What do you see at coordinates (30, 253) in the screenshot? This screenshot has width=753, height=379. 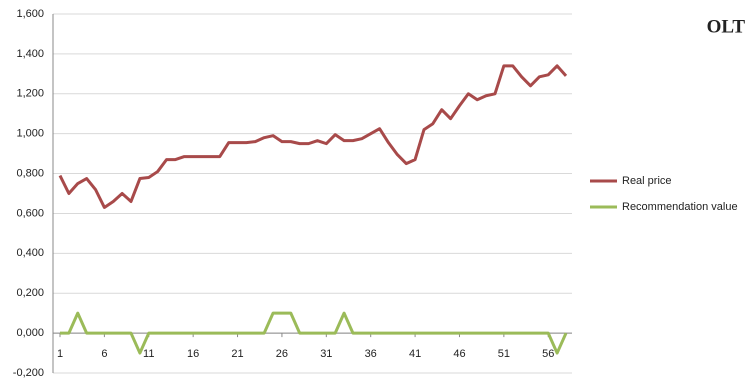 I see `y-tick-label: 0,400` at bounding box center [30, 253].